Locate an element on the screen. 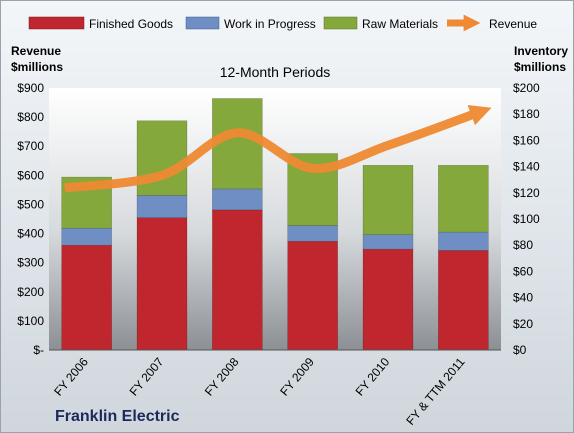 The image size is (574, 433). right-tick-label: $200 is located at coordinates (526, 88).